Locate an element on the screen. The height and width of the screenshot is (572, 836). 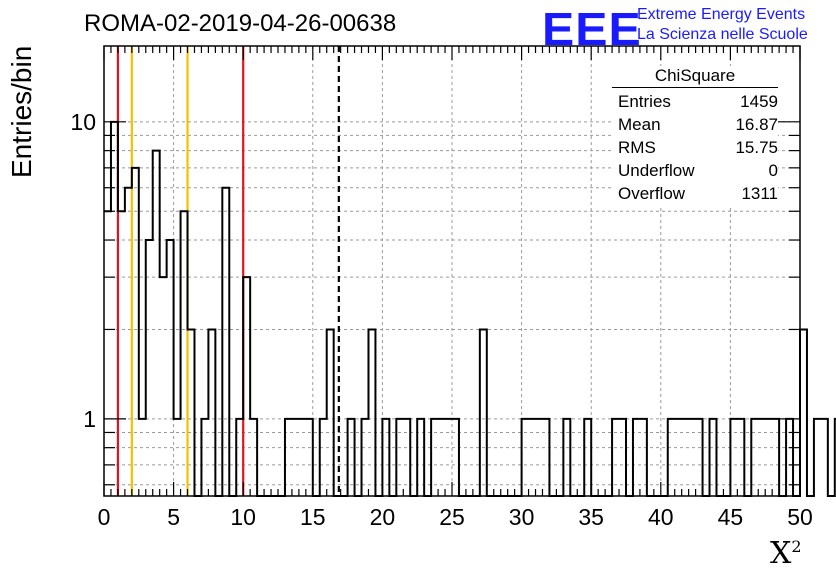
stats-value: 16.87 is located at coordinates (756, 124).